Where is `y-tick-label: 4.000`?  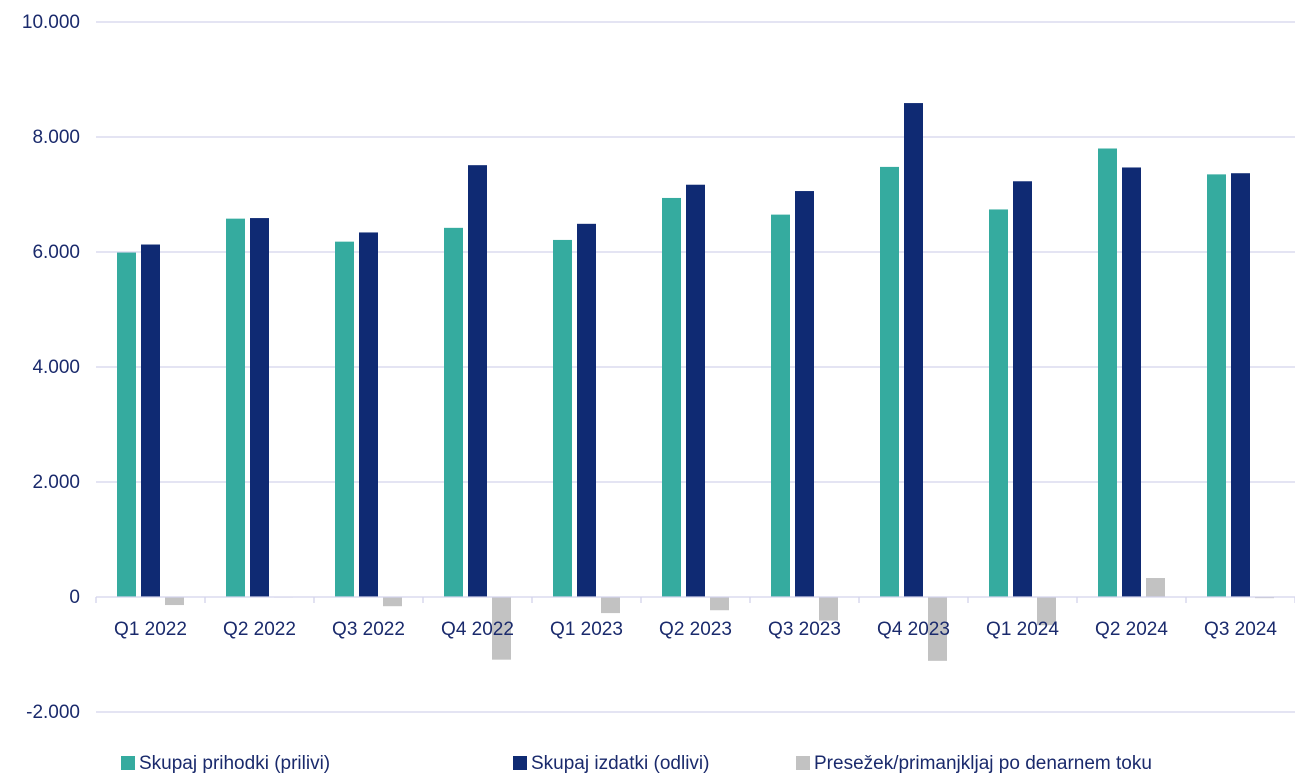
y-tick-label: 4.000 is located at coordinates (56, 367).